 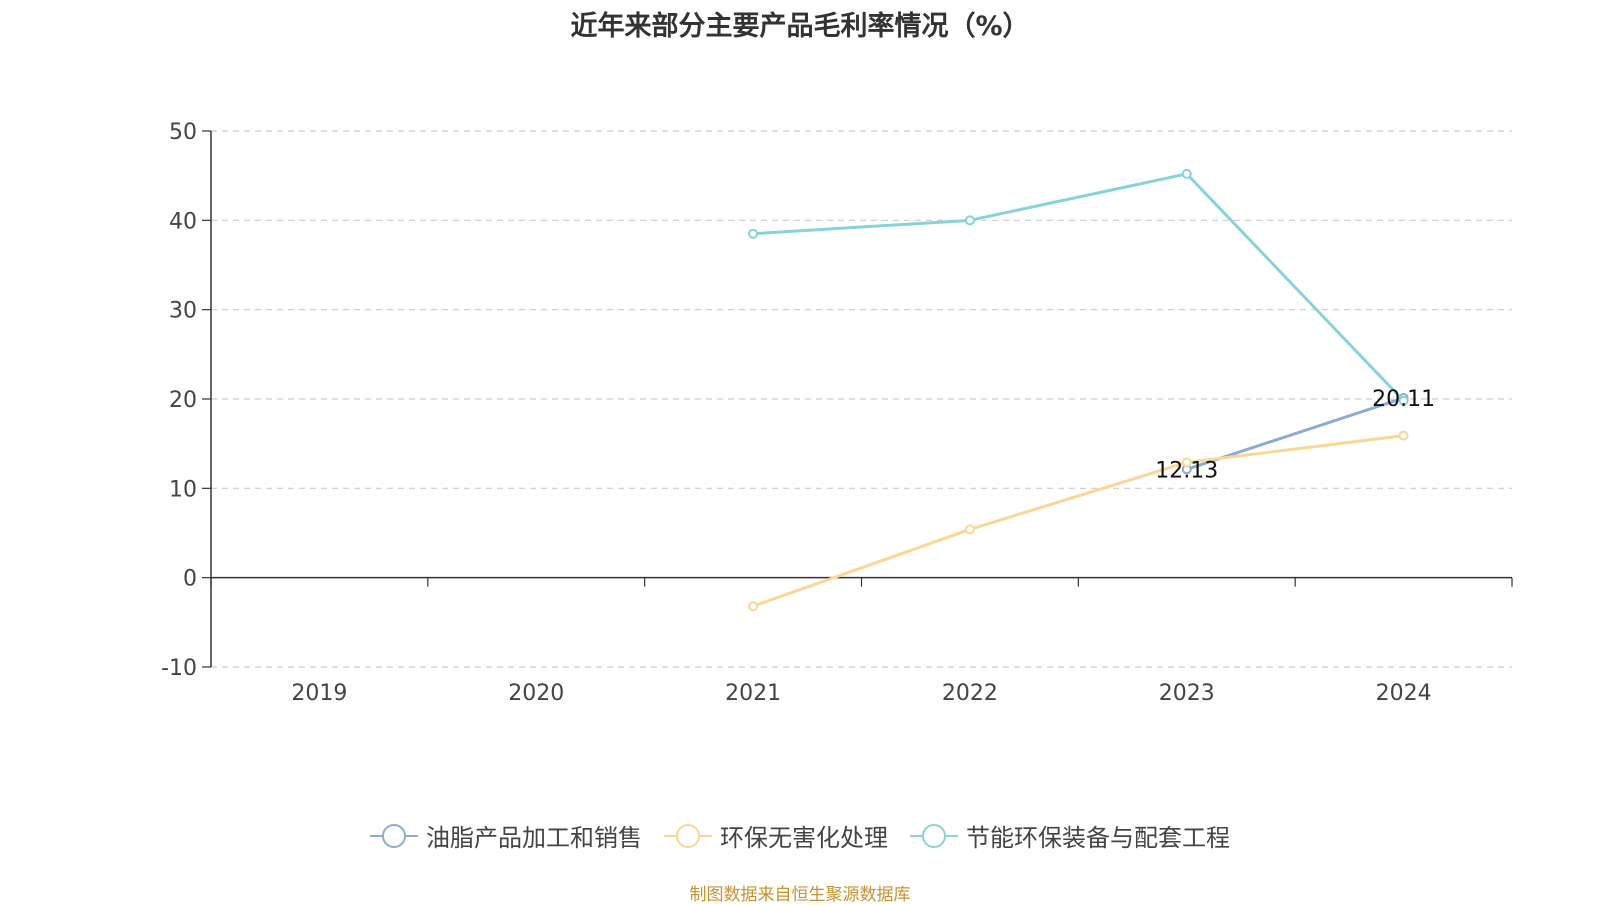 What do you see at coordinates (934, 835) in the screenshot?
I see `legend-swatch-equipment` at bounding box center [934, 835].